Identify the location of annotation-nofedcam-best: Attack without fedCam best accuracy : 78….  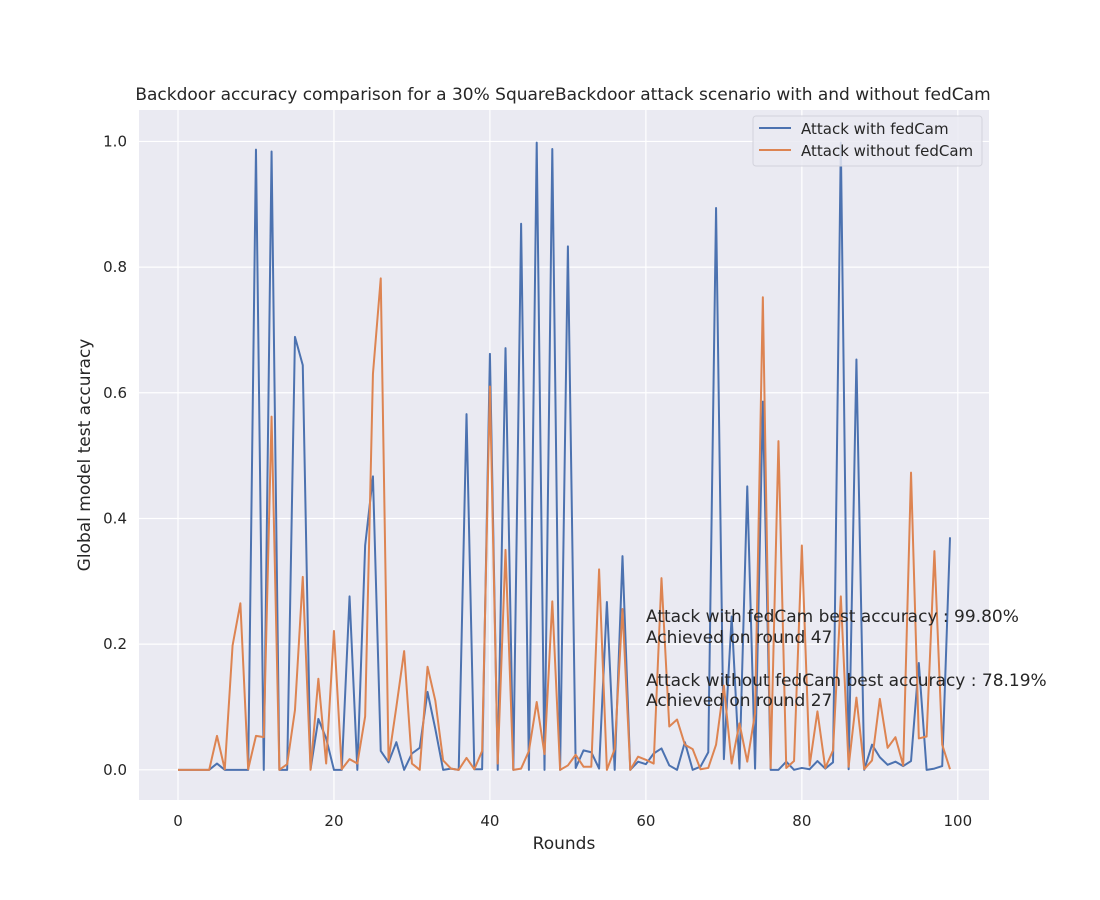
(846, 681).